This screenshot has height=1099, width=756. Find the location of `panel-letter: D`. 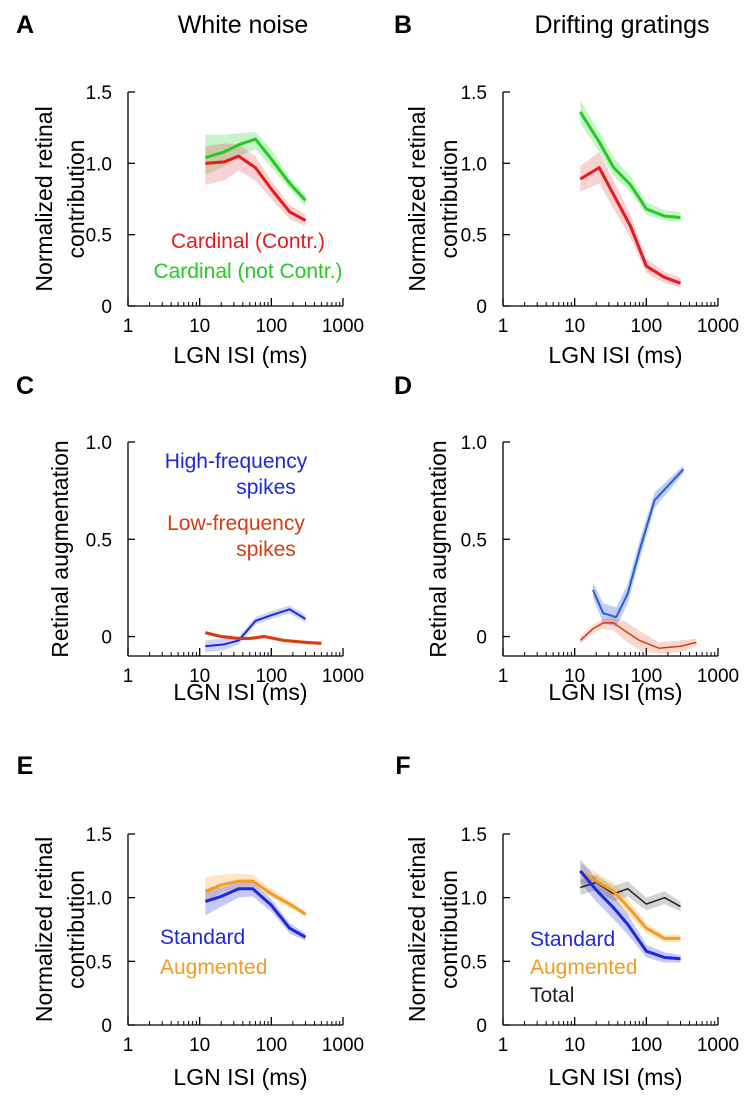

panel-letter: D is located at coordinates (403, 386).